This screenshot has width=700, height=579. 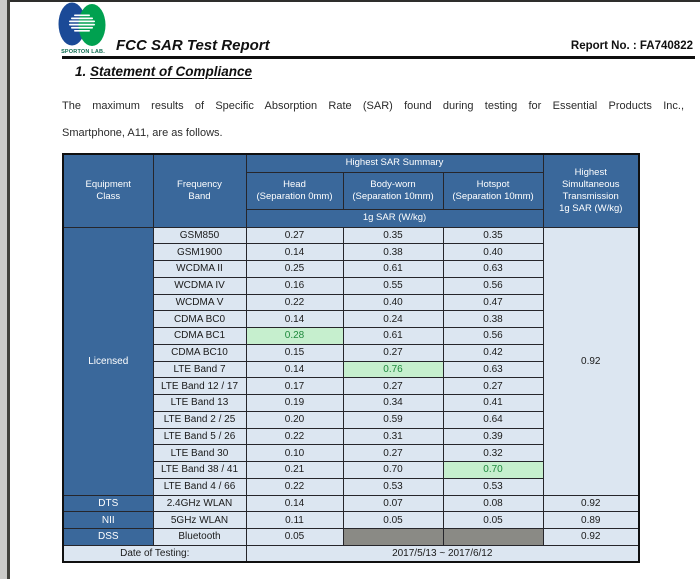 I want to click on sar-value-cell: 0.25, so click(x=294, y=269).